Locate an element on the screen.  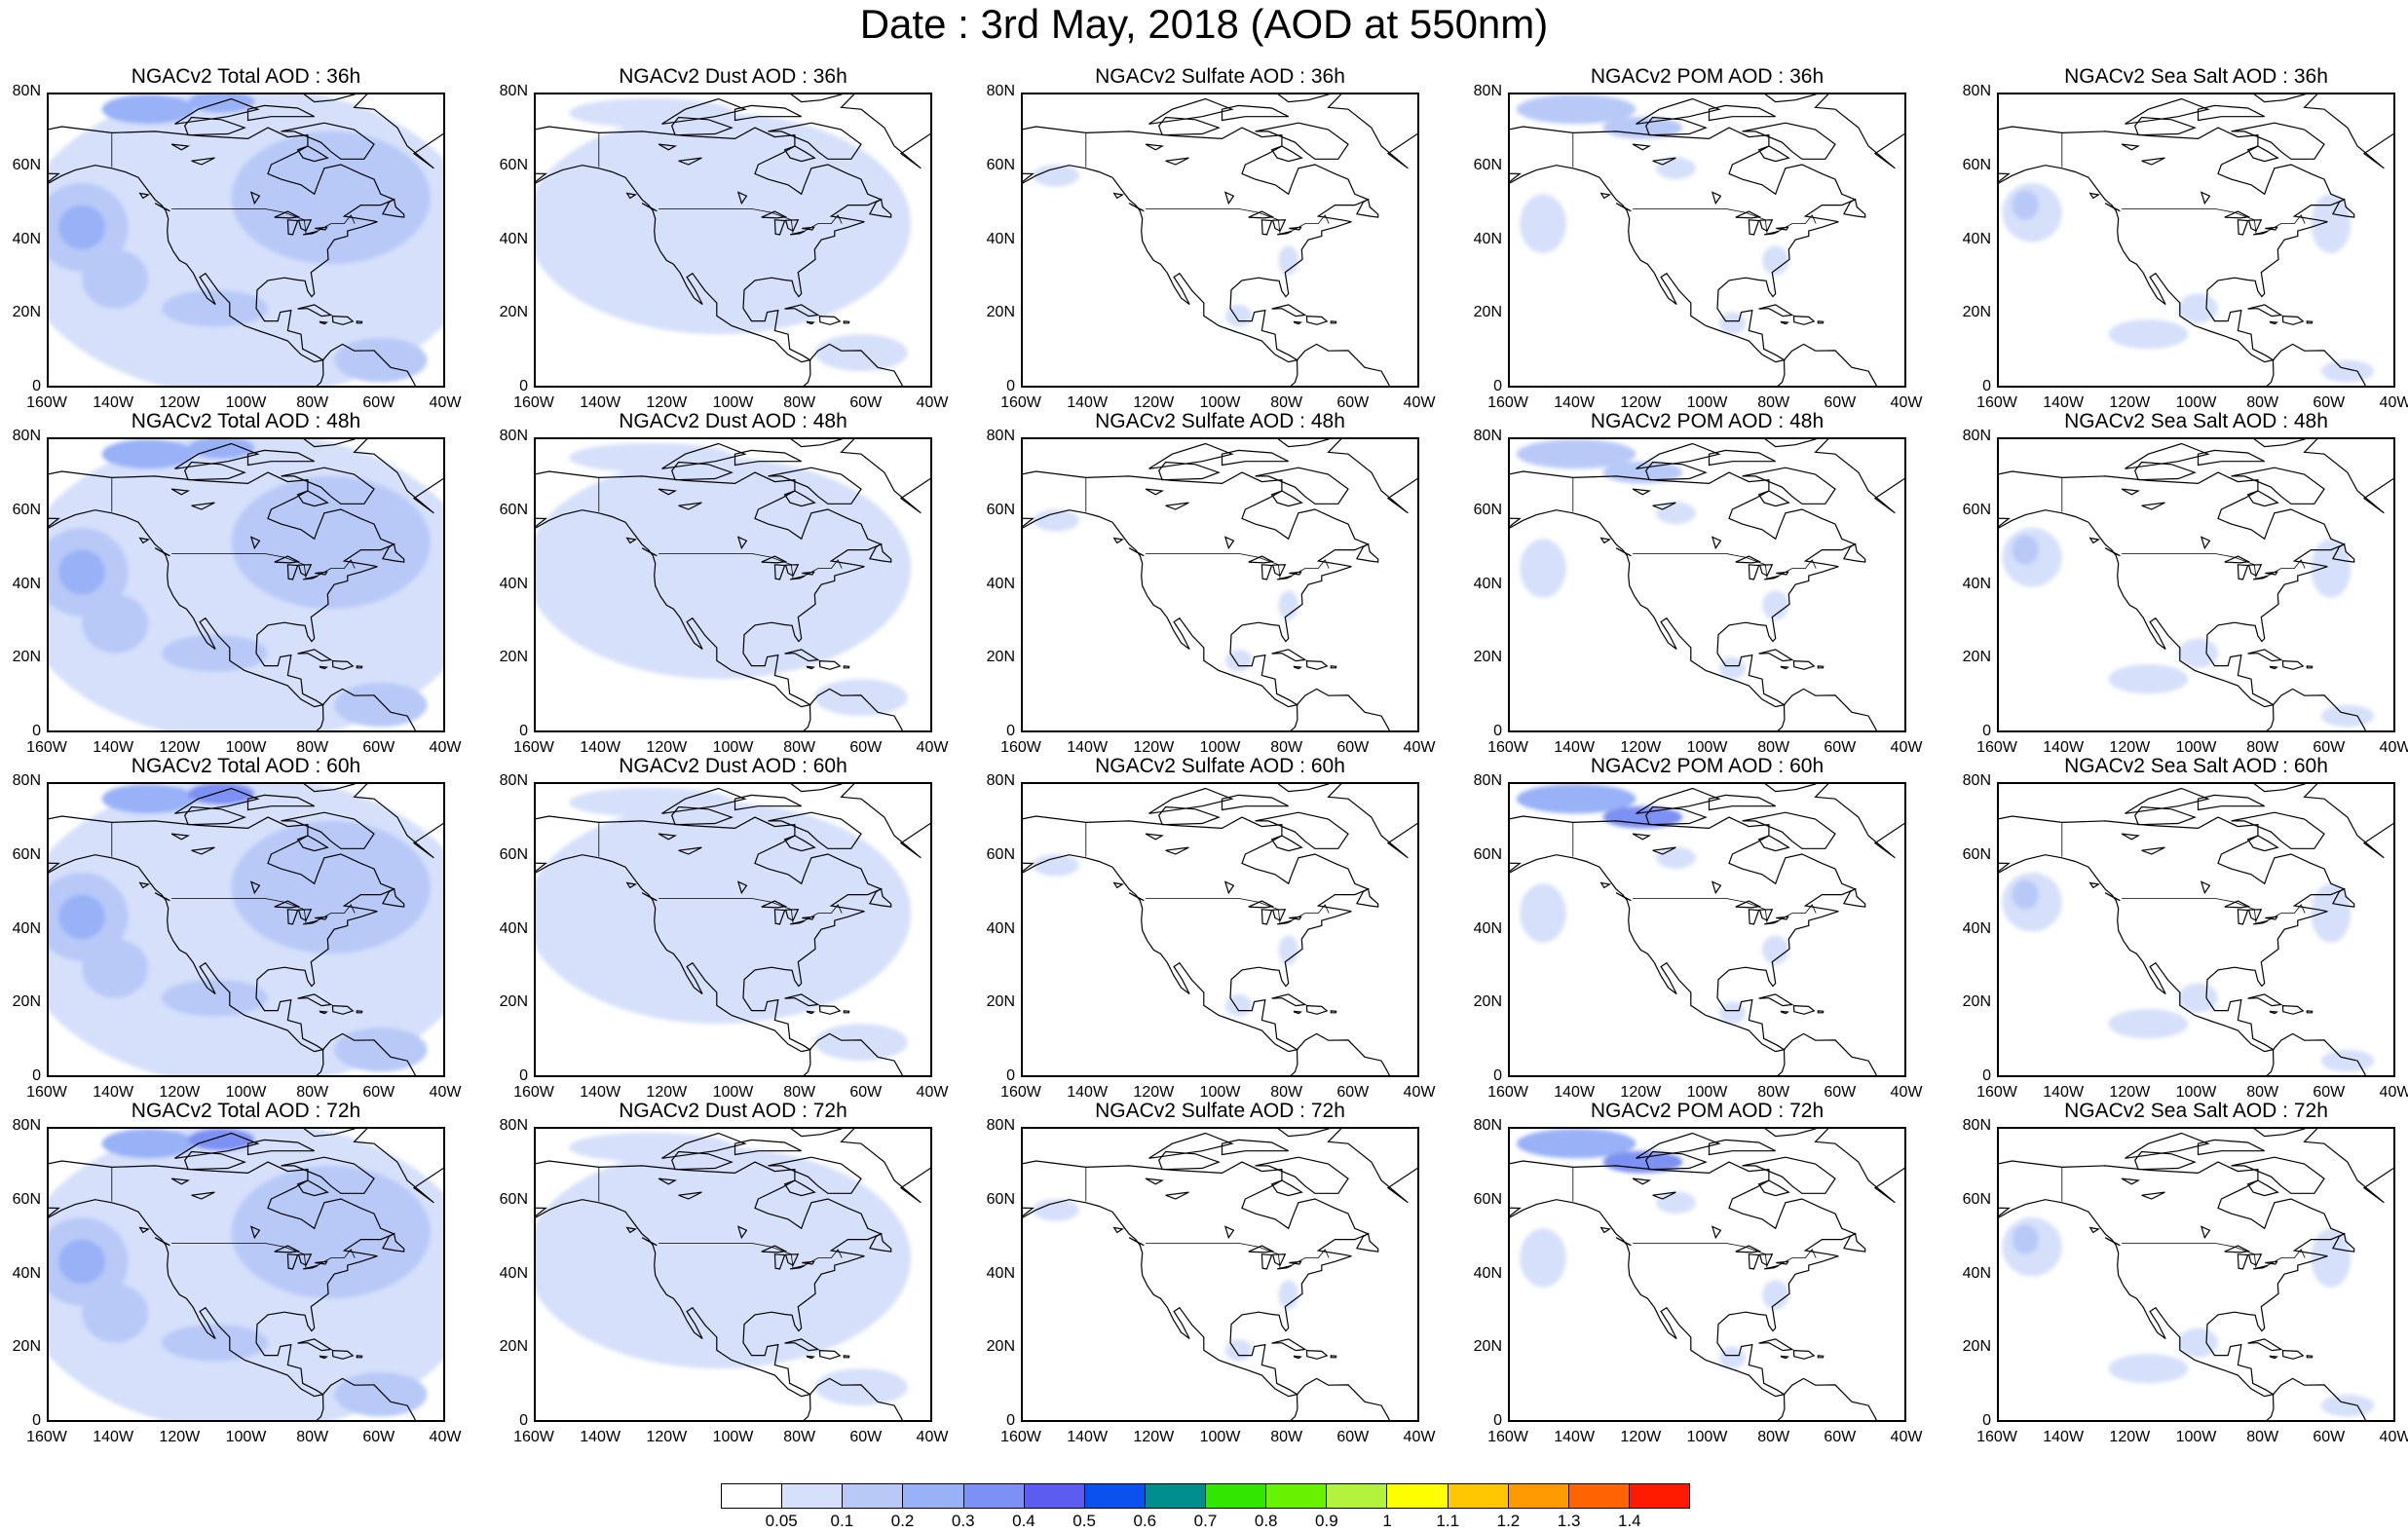
aod-map is located at coordinates (1220, 584).